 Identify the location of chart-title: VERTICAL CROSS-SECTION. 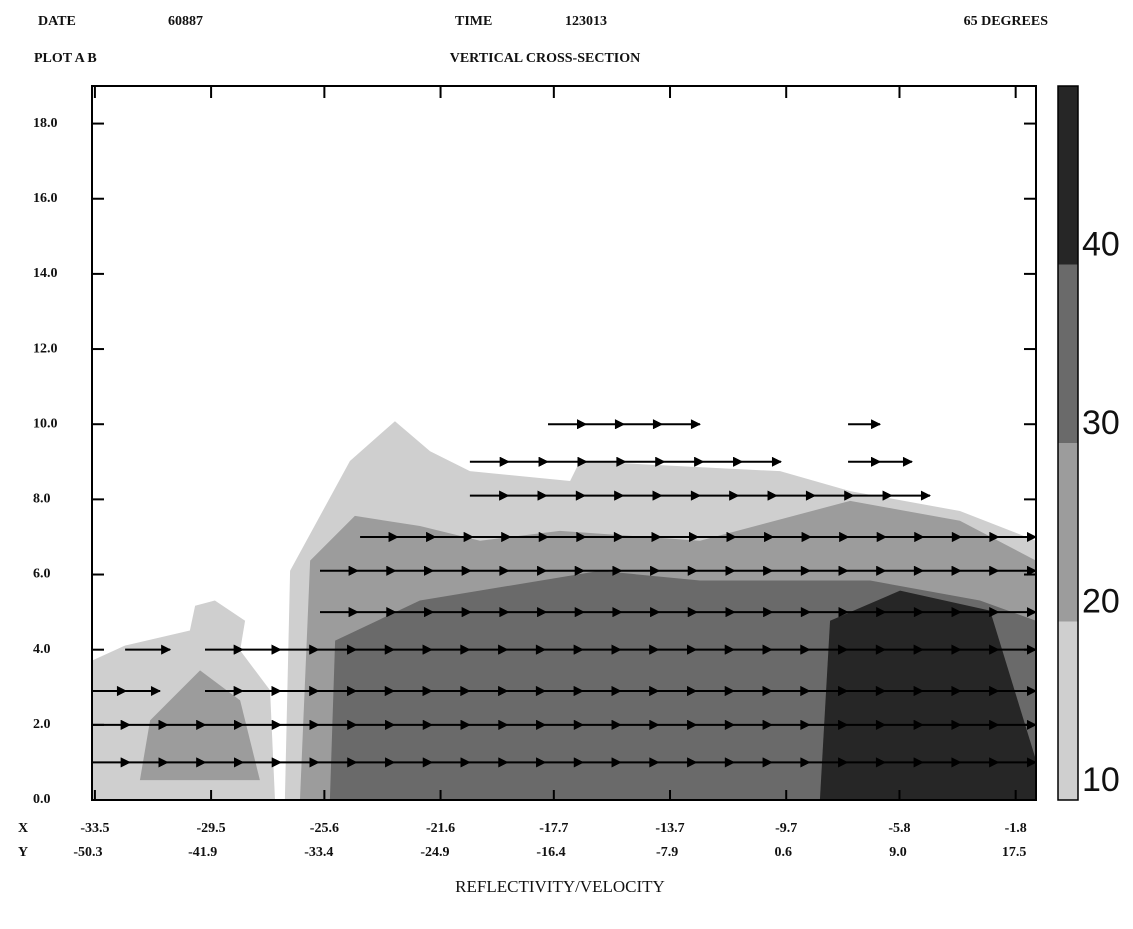
(545, 58).